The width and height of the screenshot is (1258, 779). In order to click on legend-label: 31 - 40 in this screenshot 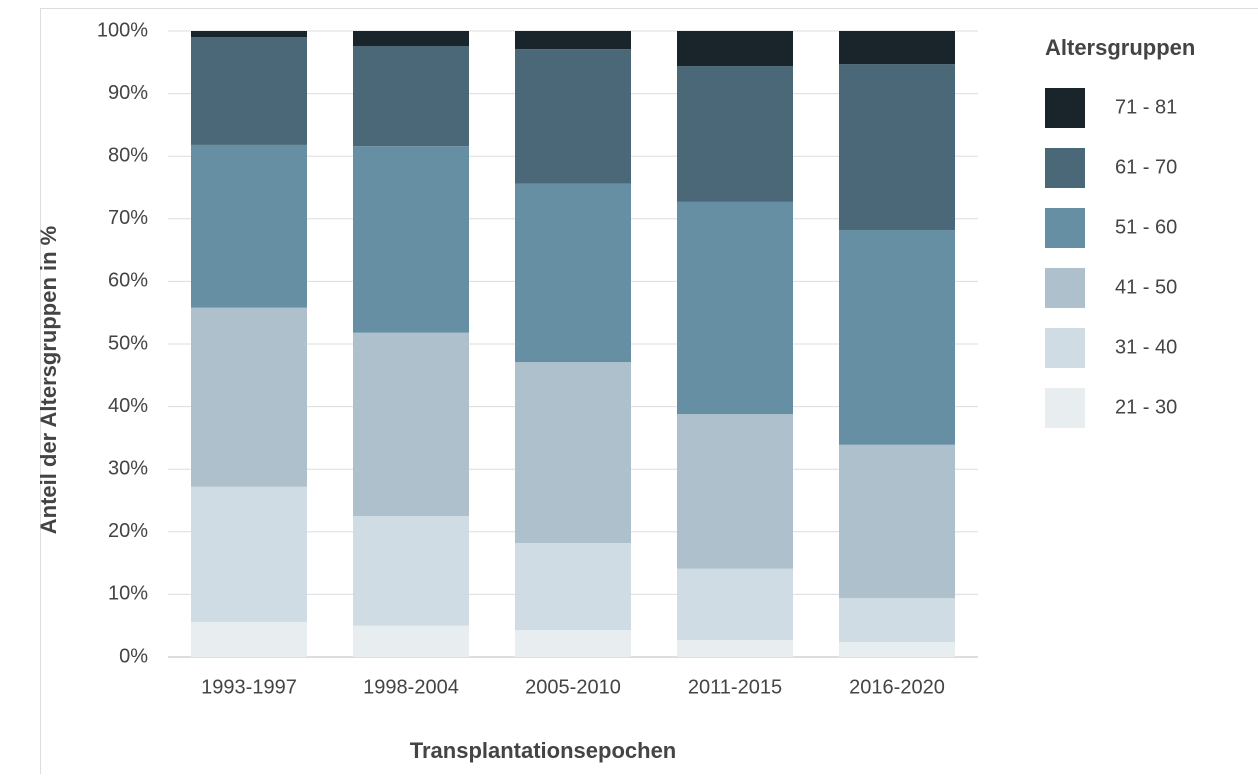, I will do `click(1146, 347)`.